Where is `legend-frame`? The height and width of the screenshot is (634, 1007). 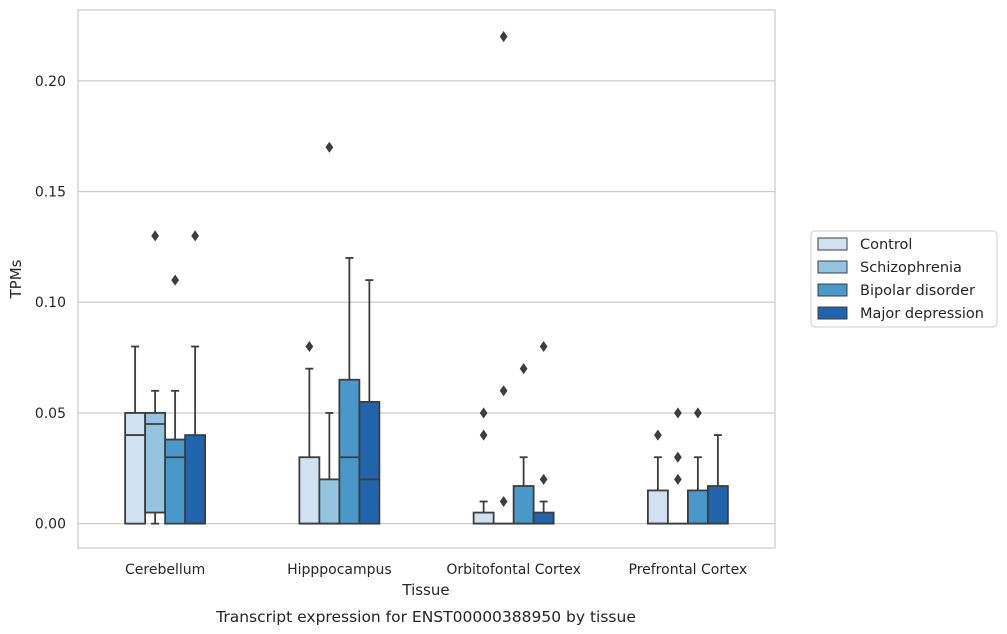
legend-frame is located at coordinates (904, 279).